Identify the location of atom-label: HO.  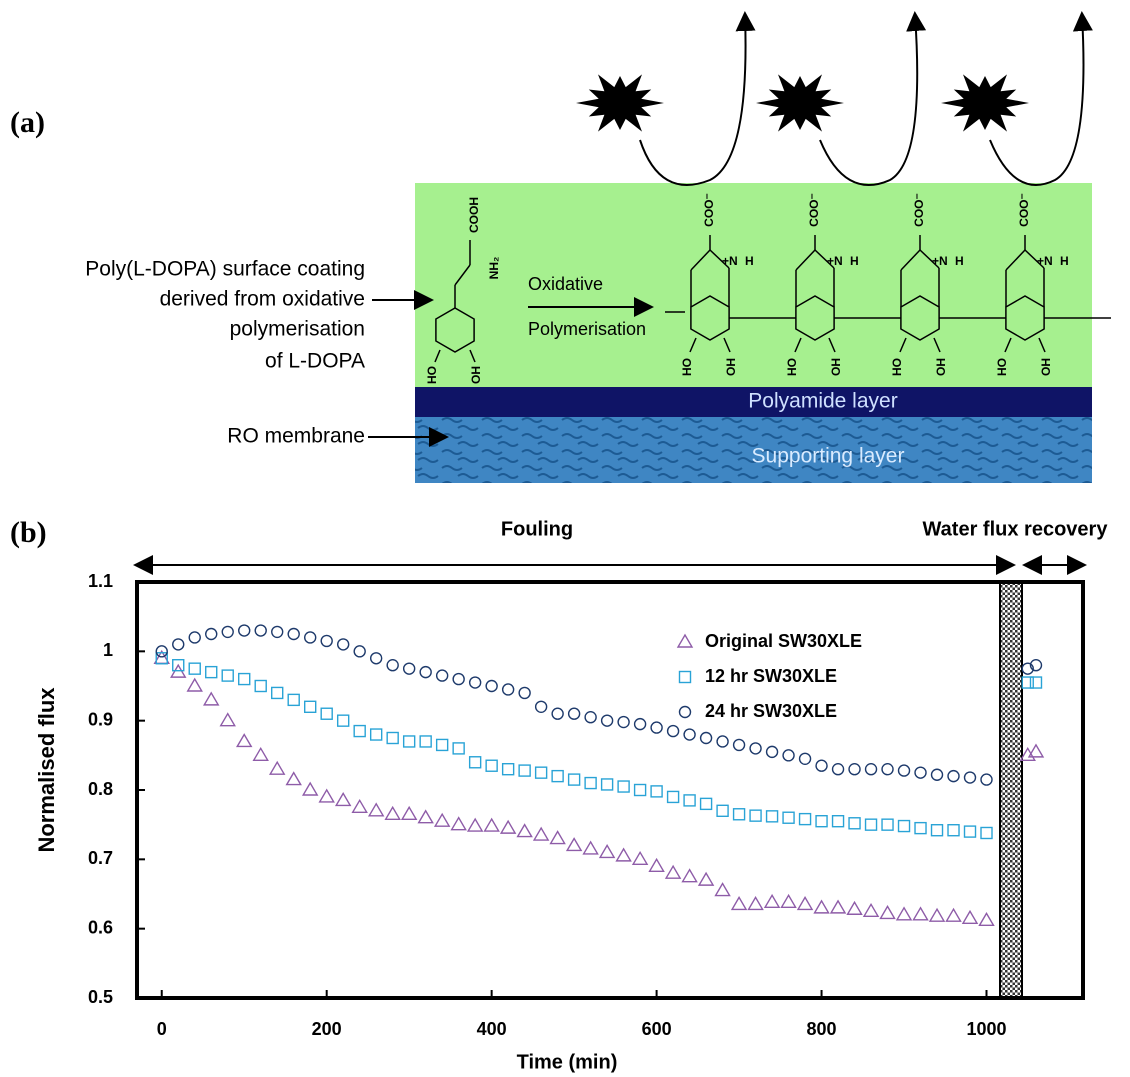
(1002, 367).